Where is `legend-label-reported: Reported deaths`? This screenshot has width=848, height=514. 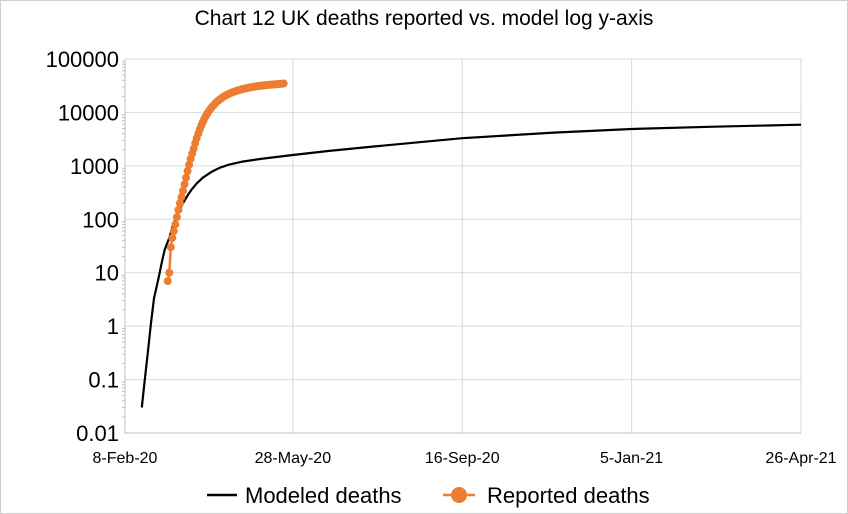 legend-label-reported: Reported deaths is located at coordinates (568, 495).